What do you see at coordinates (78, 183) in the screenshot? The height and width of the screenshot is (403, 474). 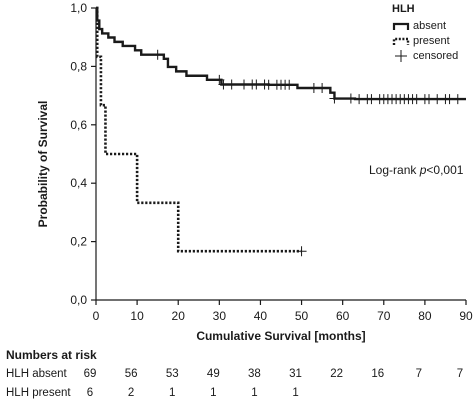 I see `y-tick-label: 0,4` at bounding box center [78, 183].